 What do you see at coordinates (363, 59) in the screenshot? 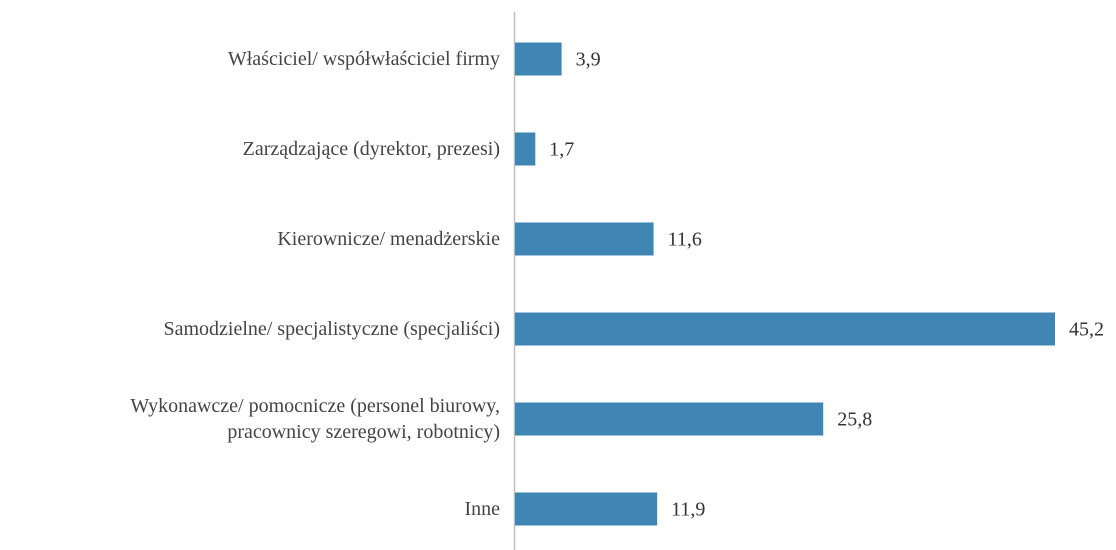
I see `category-label: Właściciel/ współwłaściciel firmy` at bounding box center [363, 59].